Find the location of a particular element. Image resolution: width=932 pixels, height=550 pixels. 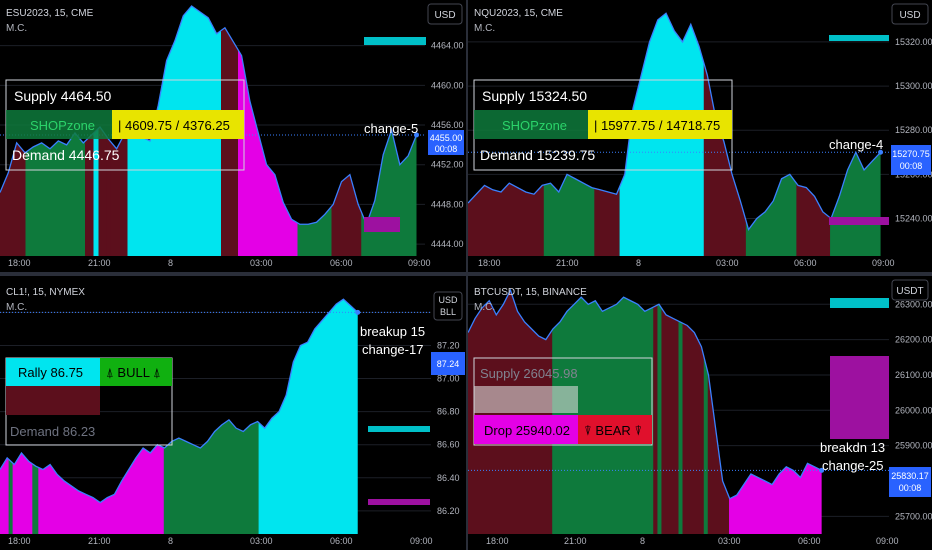

nq-currency-label: USD is located at coordinates (909, 15).